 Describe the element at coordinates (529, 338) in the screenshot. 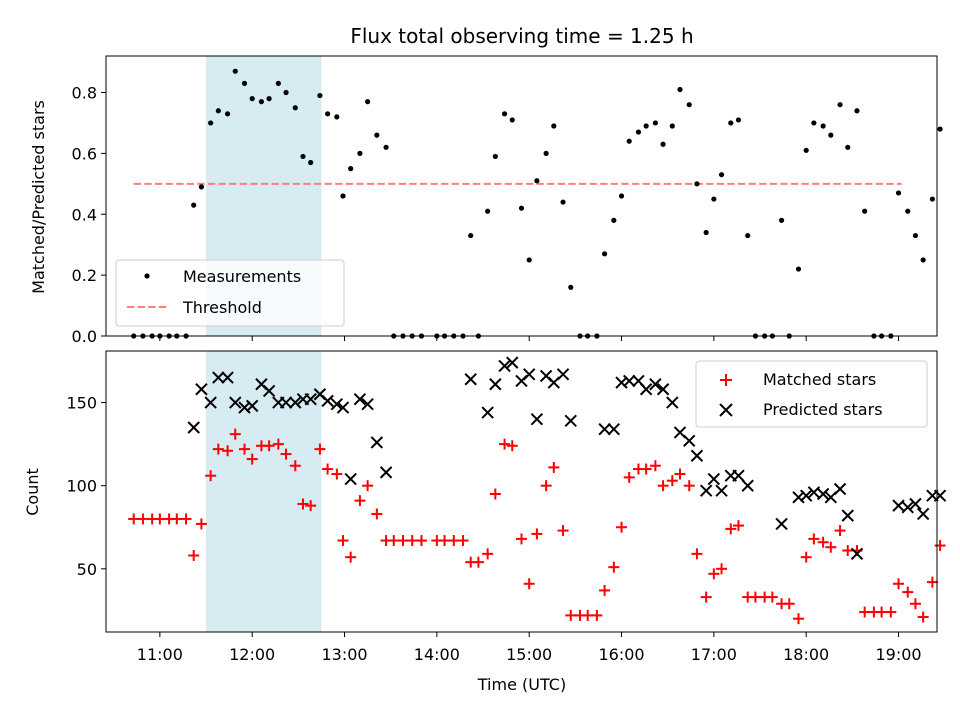

I see `top-x-ticks` at that location.